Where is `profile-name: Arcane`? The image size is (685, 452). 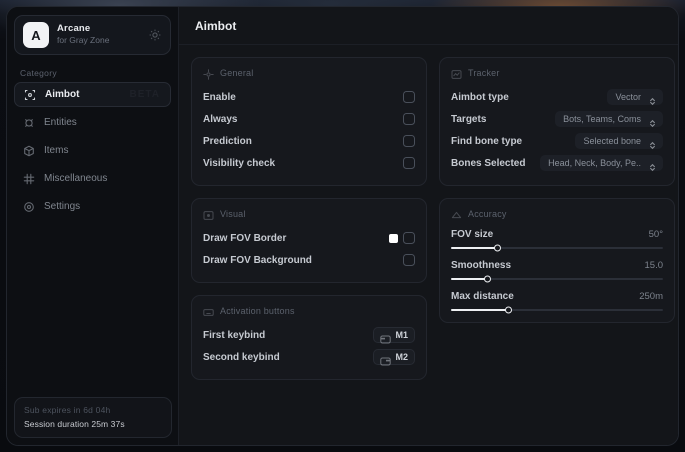 profile-name: Arcane is located at coordinates (74, 29).